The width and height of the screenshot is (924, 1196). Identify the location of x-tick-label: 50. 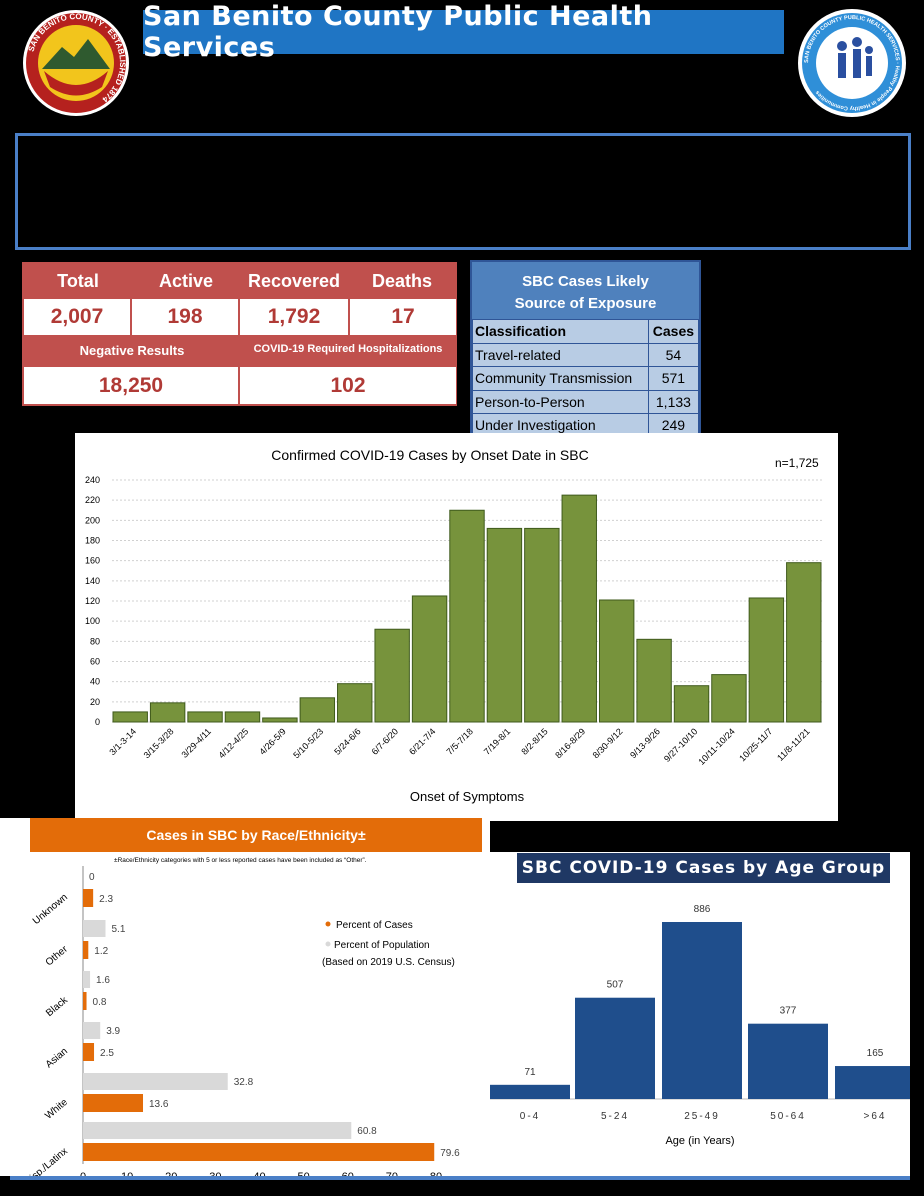
(304, 1173).